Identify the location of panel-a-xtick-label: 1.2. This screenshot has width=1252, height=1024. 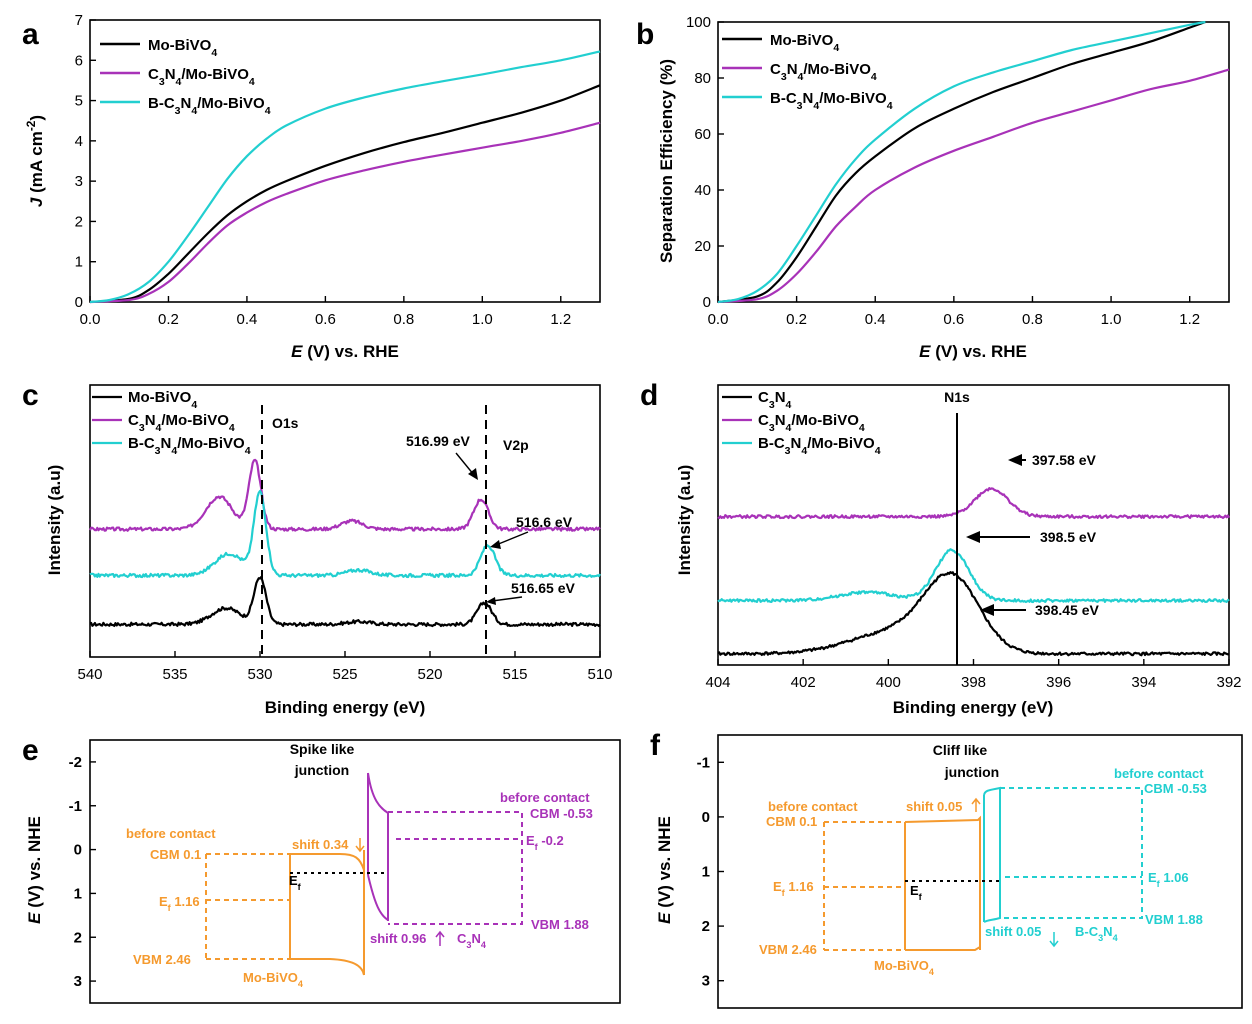
(560, 319).